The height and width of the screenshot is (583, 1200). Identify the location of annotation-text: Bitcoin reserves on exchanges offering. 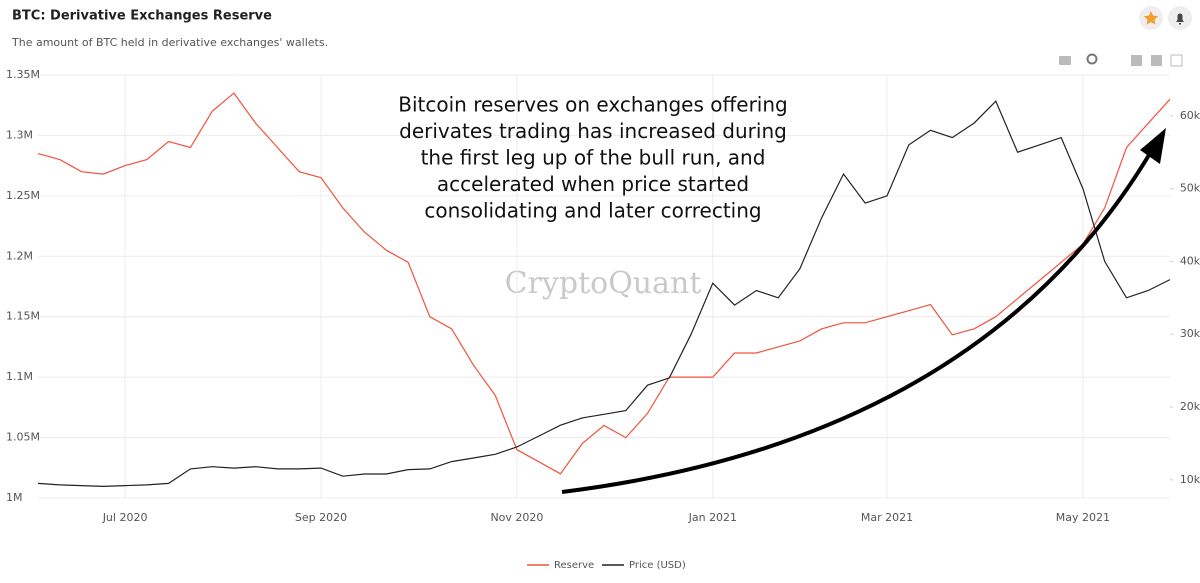
(592, 105).